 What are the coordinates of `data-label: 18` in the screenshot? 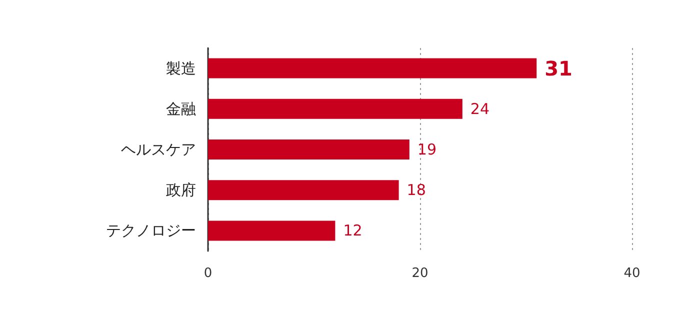 It's located at (416, 190).